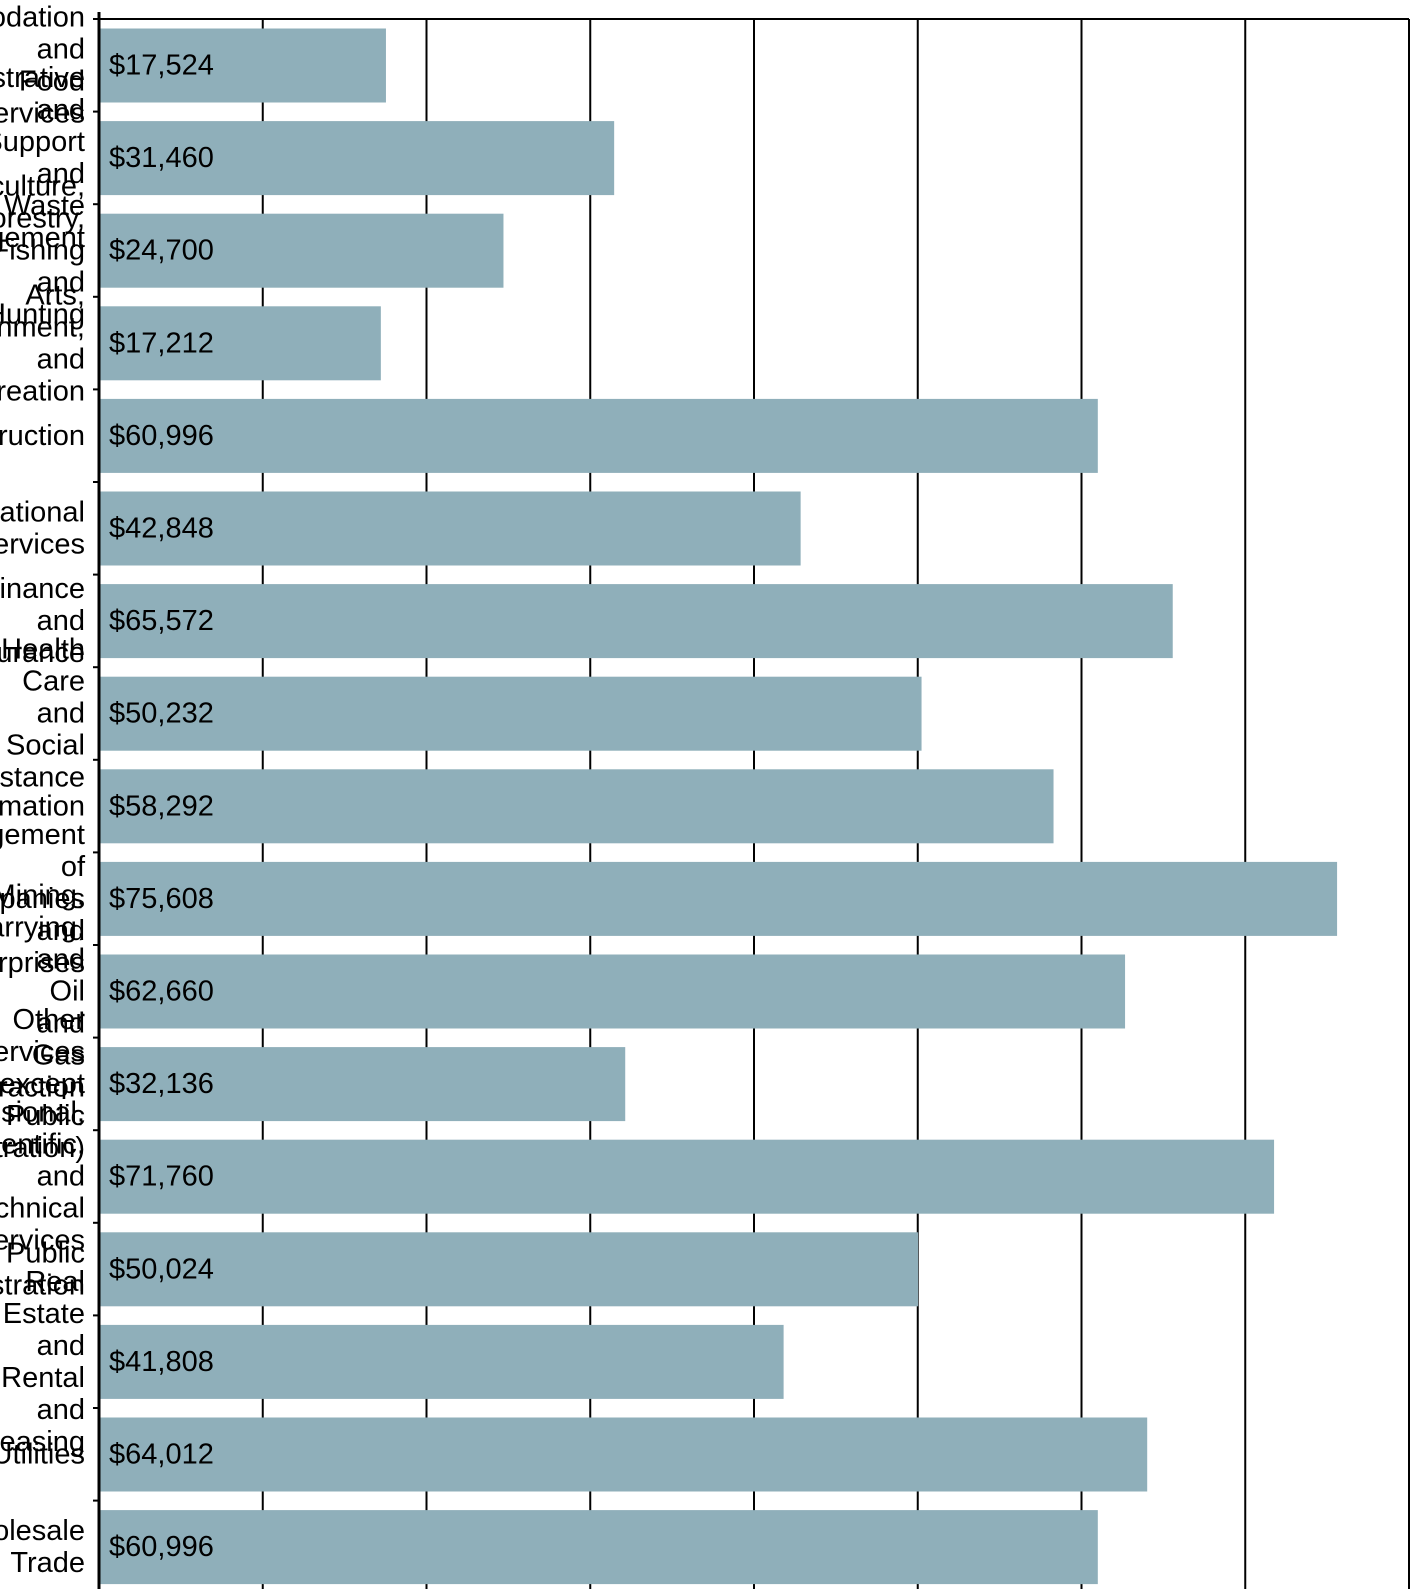 This screenshot has height=1589, width=1413. What do you see at coordinates (42, 1269) in the screenshot?
I see `y-category-label: PublicAdministration` at bounding box center [42, 1269].